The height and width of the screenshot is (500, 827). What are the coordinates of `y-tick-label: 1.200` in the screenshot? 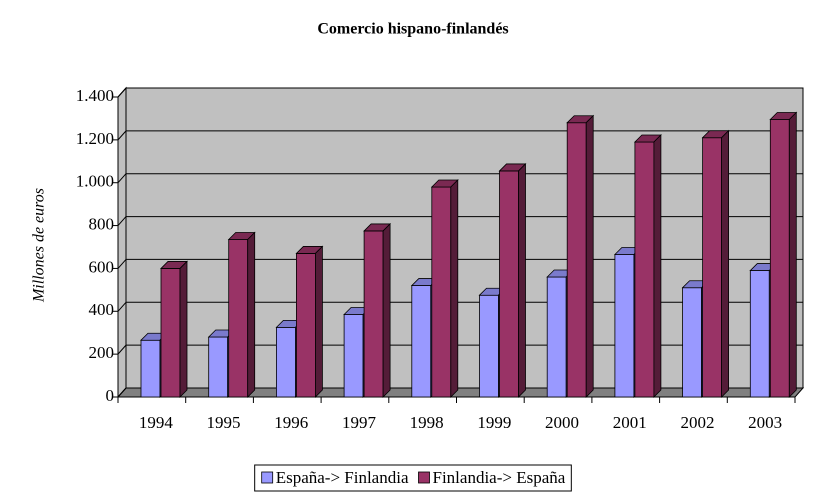 It's located at (95, 138).